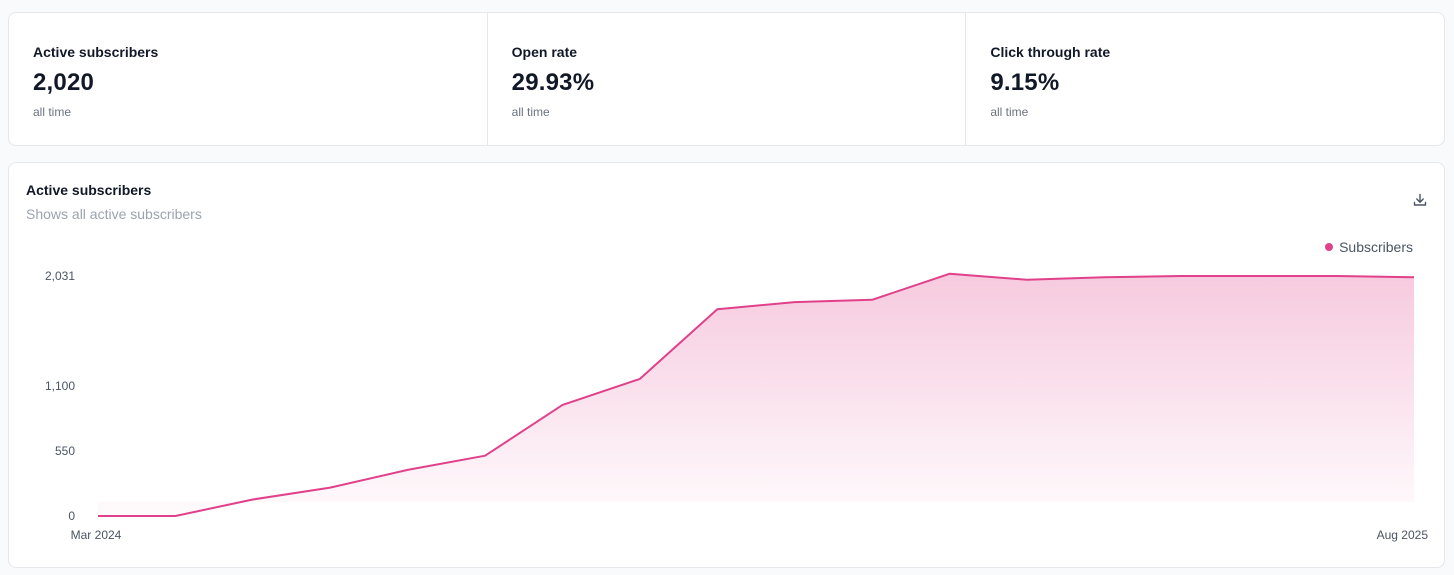 The image size is (1454, 575). Describe the element at coordinates (65, 451) in the screenshot. I see `y-tick-label: 550` at that location.